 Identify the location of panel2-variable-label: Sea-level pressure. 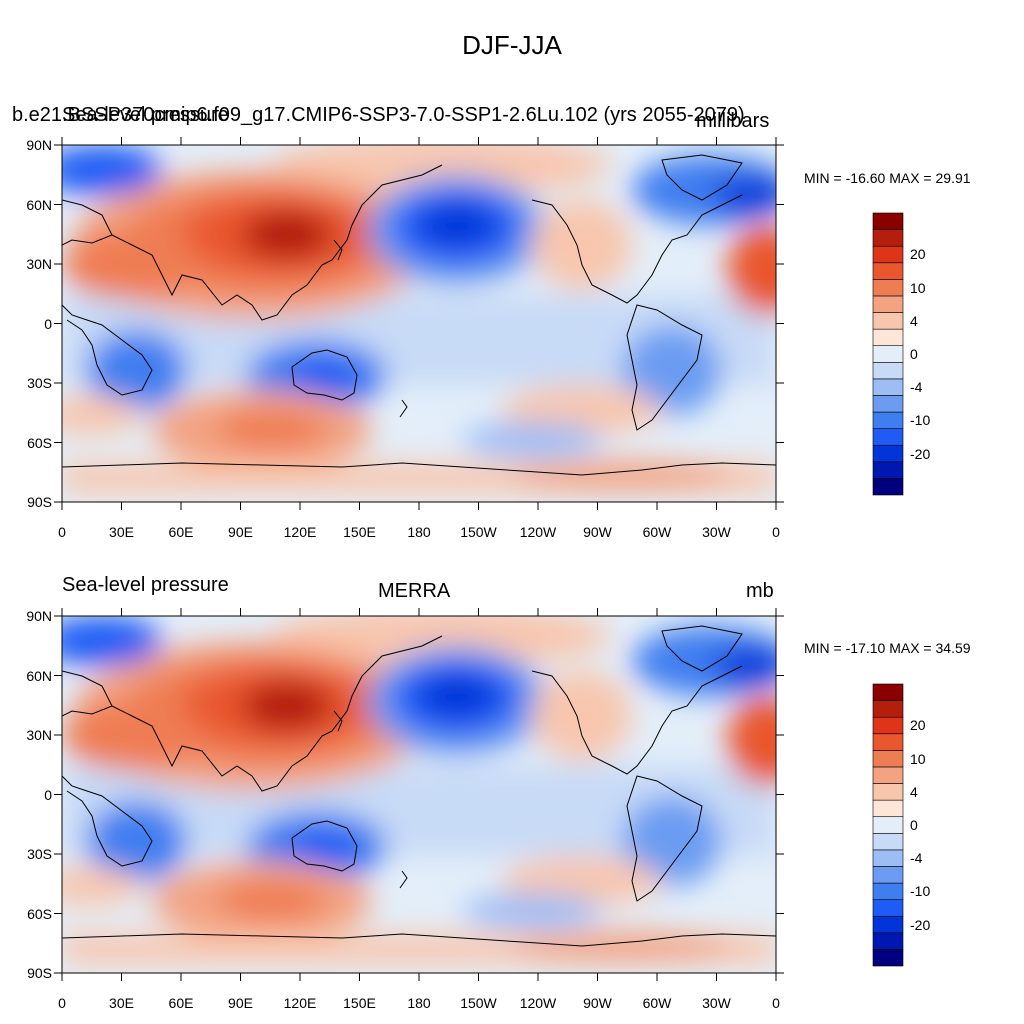
(145, 585).